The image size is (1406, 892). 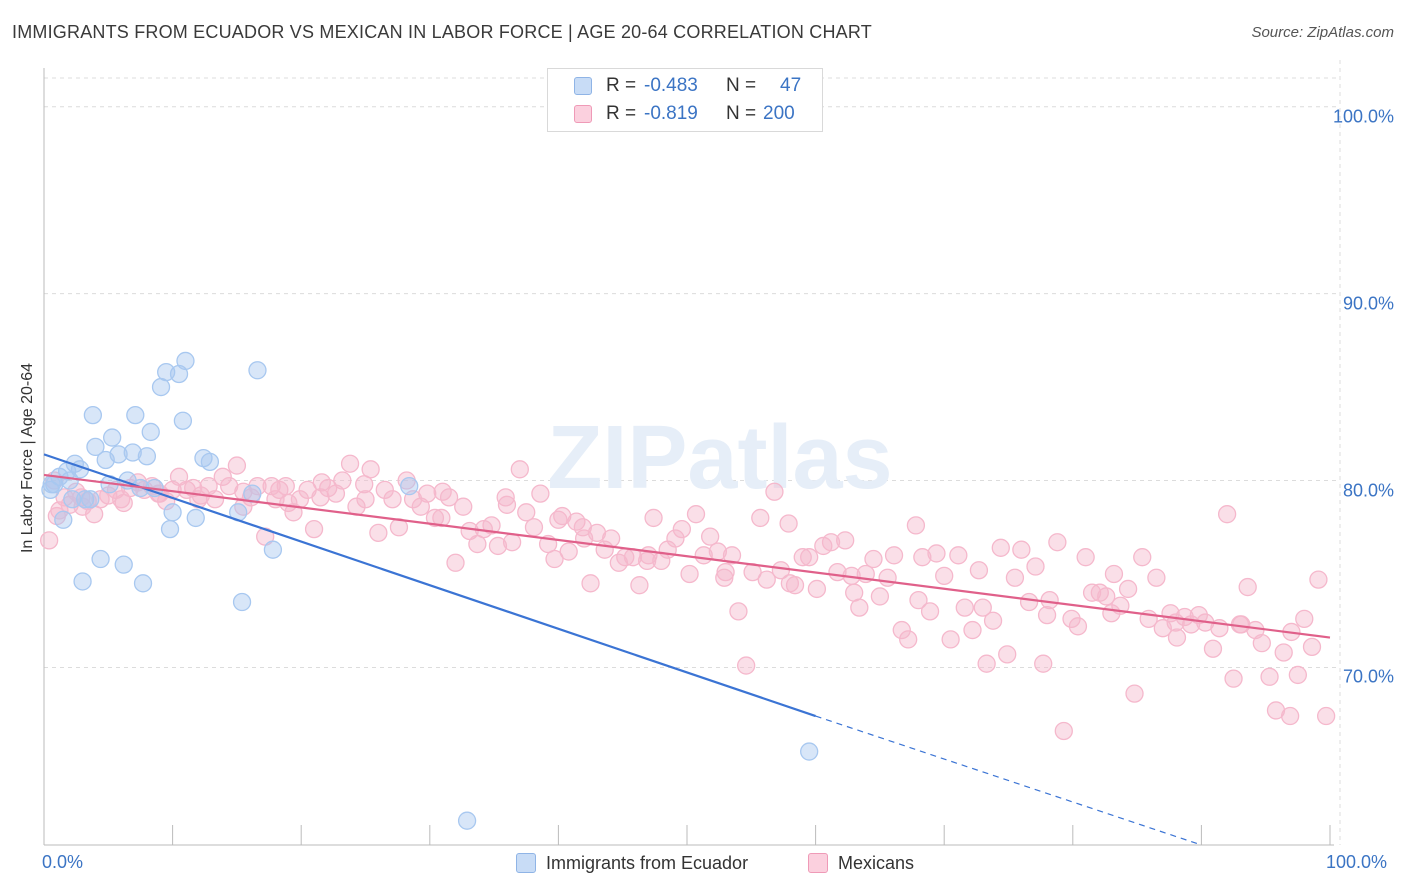 I want to click on swatch-ecuador, so click(x=583, y=86).